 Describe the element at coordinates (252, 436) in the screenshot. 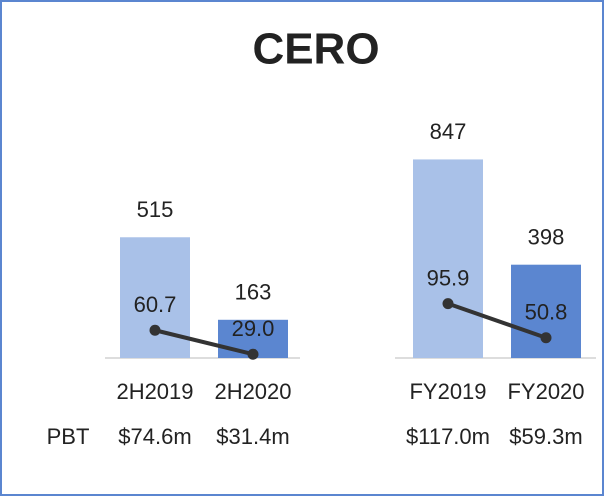

I see `row-value: $31.4m` at that location.